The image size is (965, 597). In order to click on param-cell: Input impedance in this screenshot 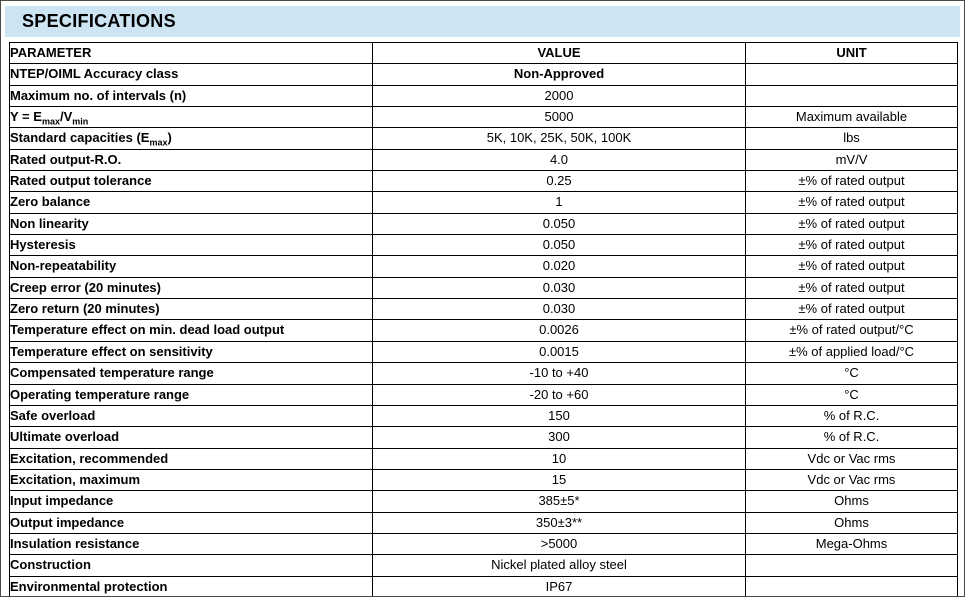, I will do `click(191, 501)`.